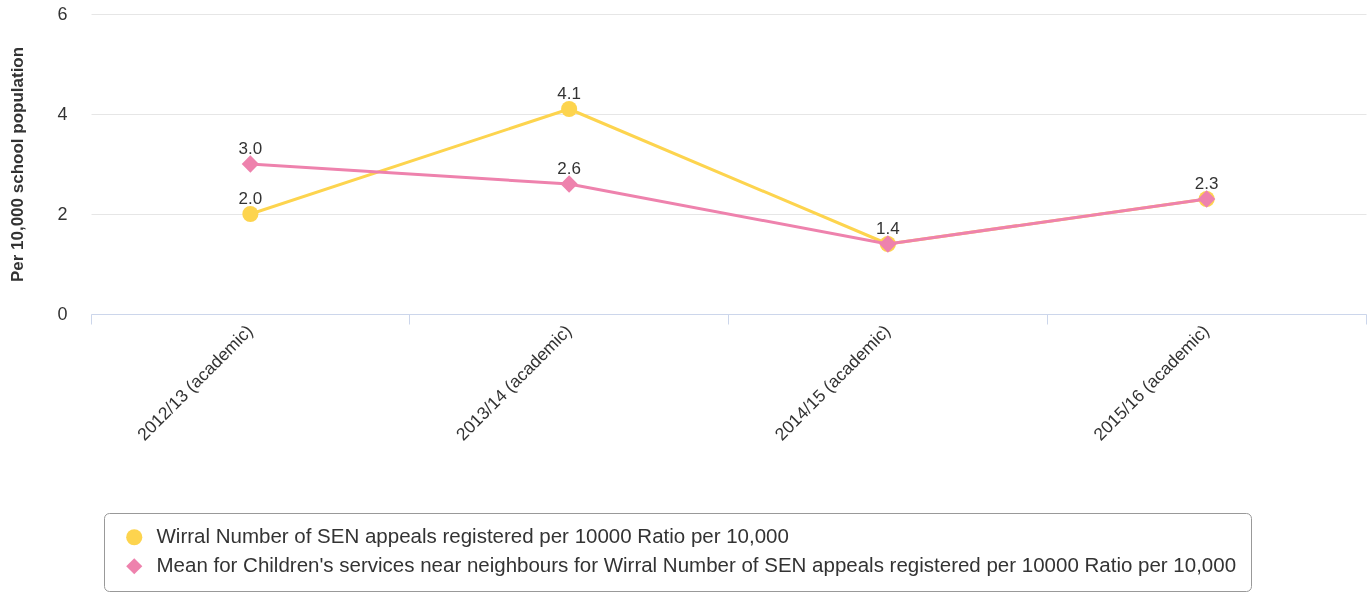 This screenshot has width=1372, height=598. Describe the element at coordinates (1206, 183) in the screenshot. I see `data-label: 2.3` at that location.